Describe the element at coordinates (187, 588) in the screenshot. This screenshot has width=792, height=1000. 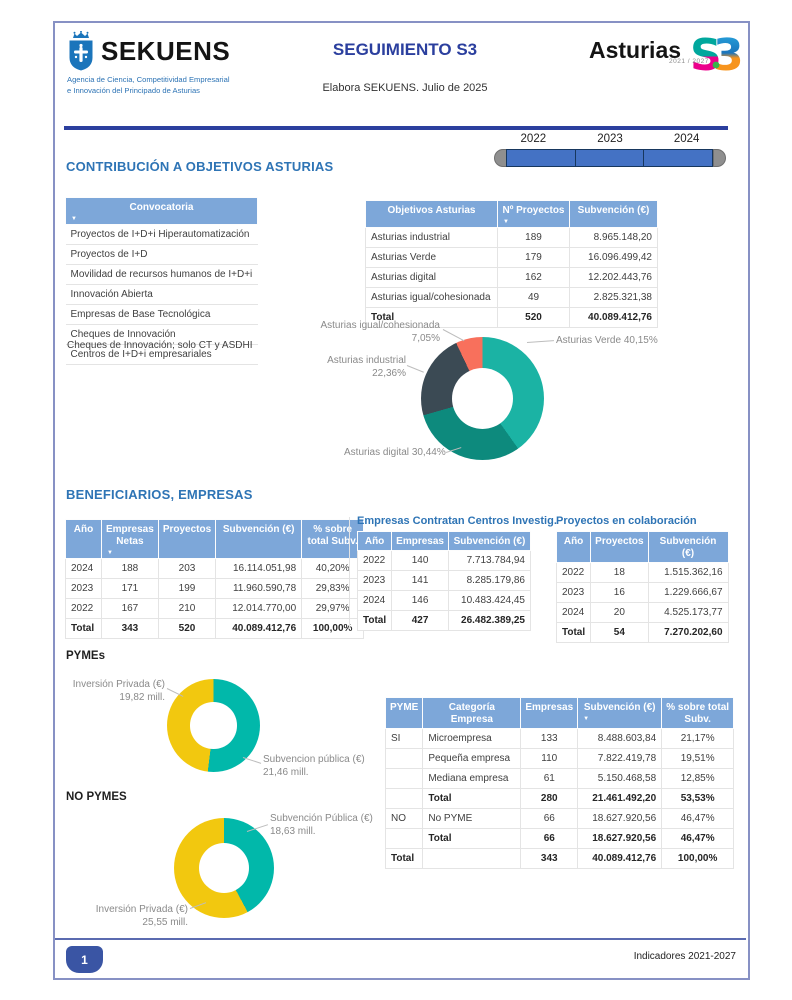
I see `table-cell: 199` at that location.